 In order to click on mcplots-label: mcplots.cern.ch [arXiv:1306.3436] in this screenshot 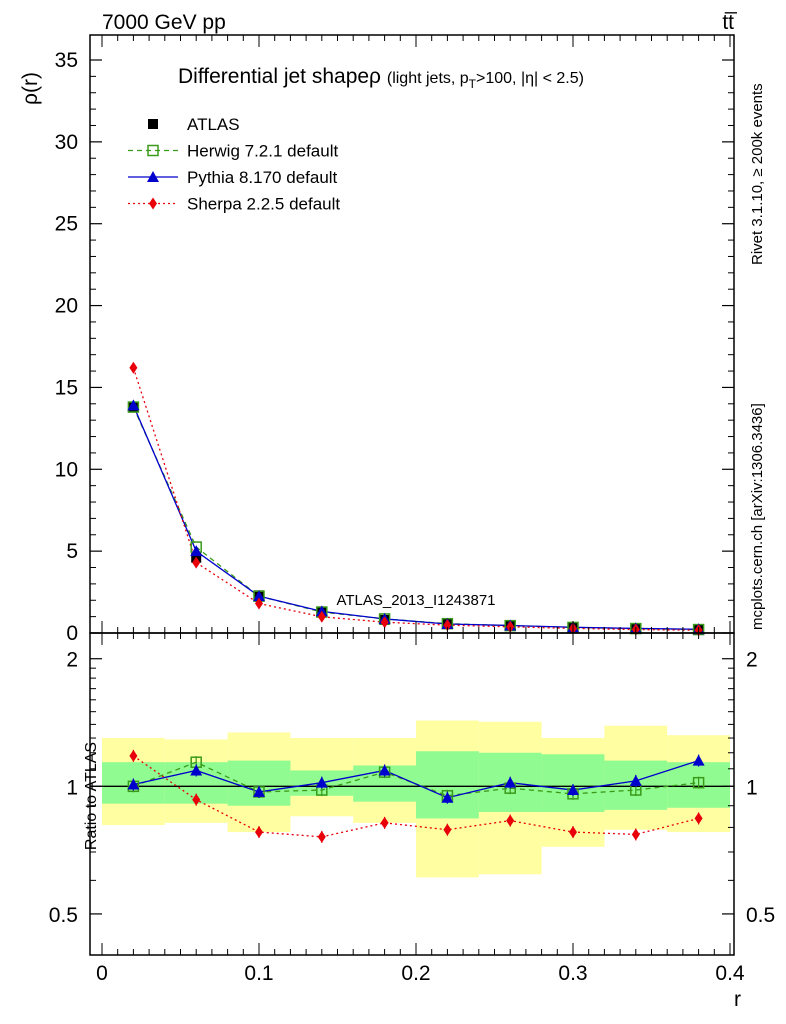, I will do `click(757, 516)`.